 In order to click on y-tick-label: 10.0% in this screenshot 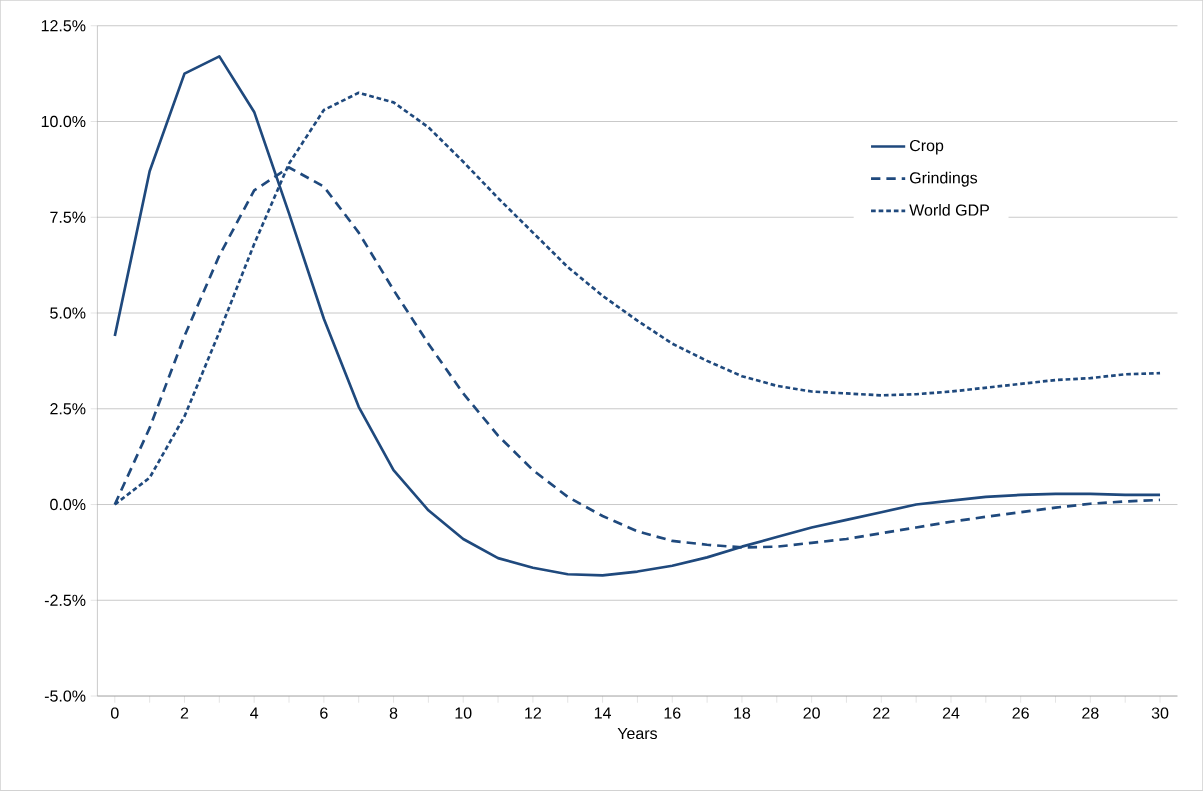, I will do `click(63, 121)`.